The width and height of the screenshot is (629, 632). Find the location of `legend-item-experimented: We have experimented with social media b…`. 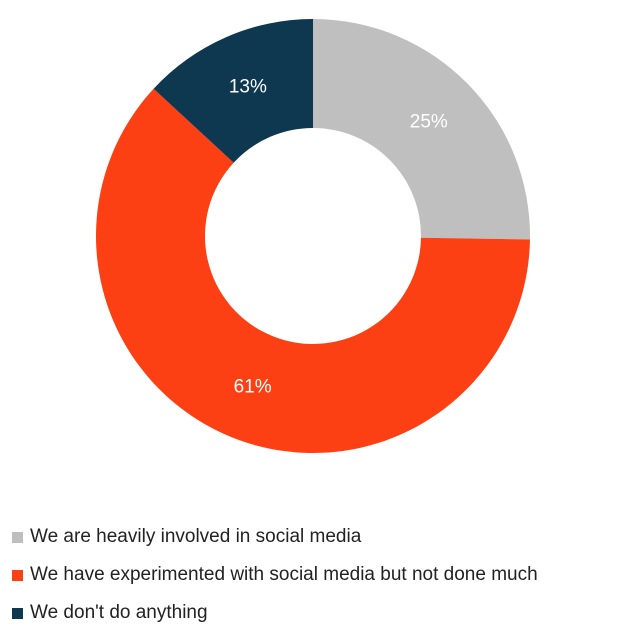

legend-item-experimented: We have experimented with social media b… is located at coordinates (319, 575).